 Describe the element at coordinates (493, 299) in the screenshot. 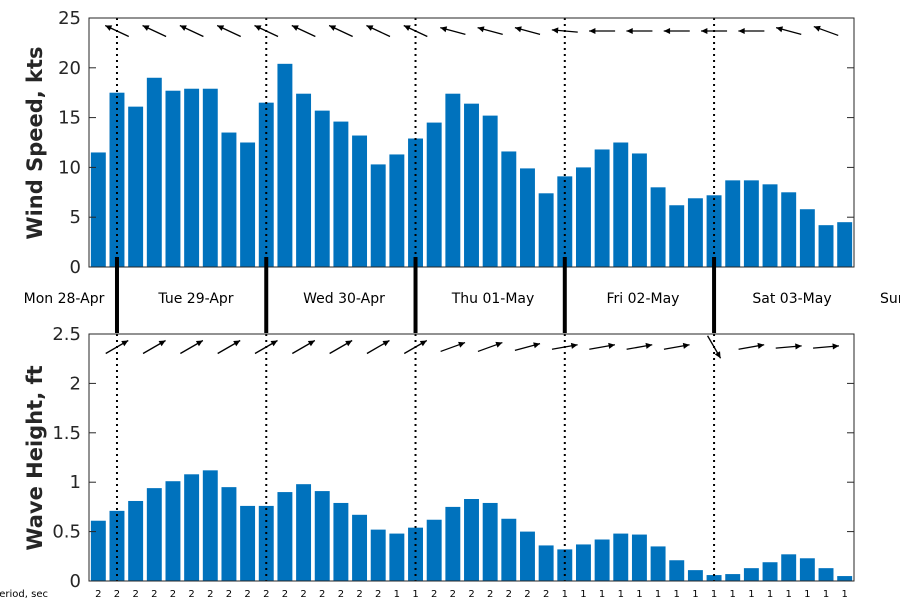

I see `day-label: Thu 01-May` at that location.